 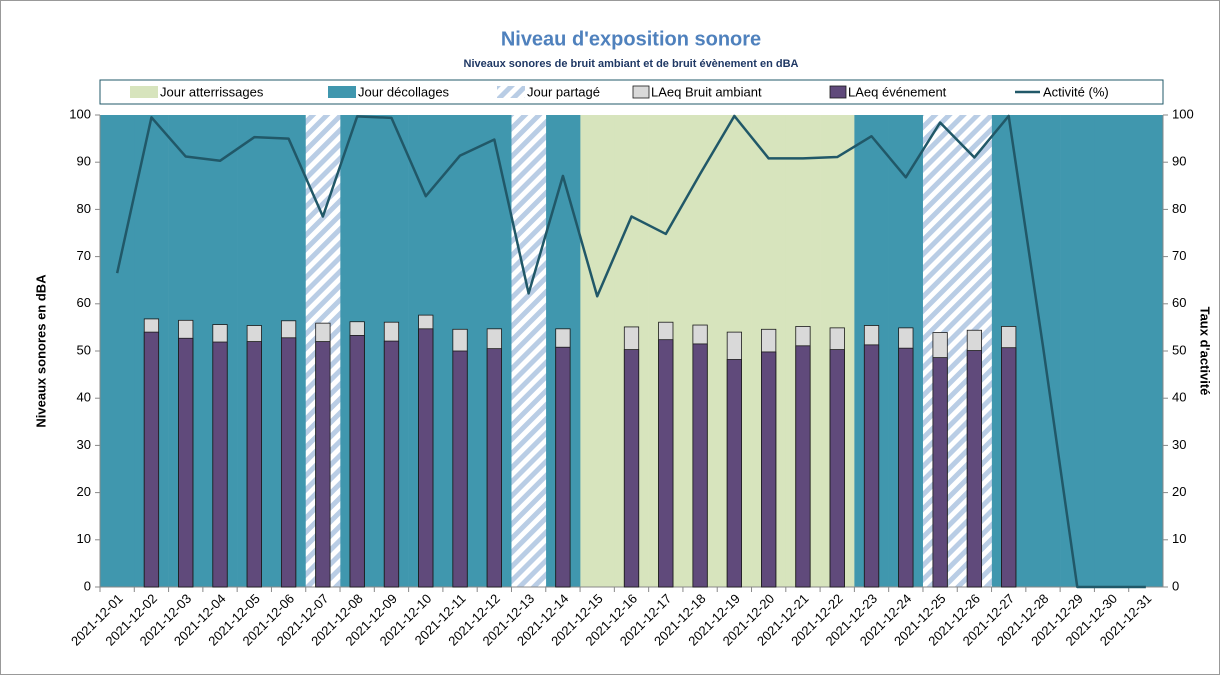 What do you see at coordinates (40, 351) in the screenshot?
I see `y-axis-label: Niveaux sonores en dBA` at bounding box center [40, 351].